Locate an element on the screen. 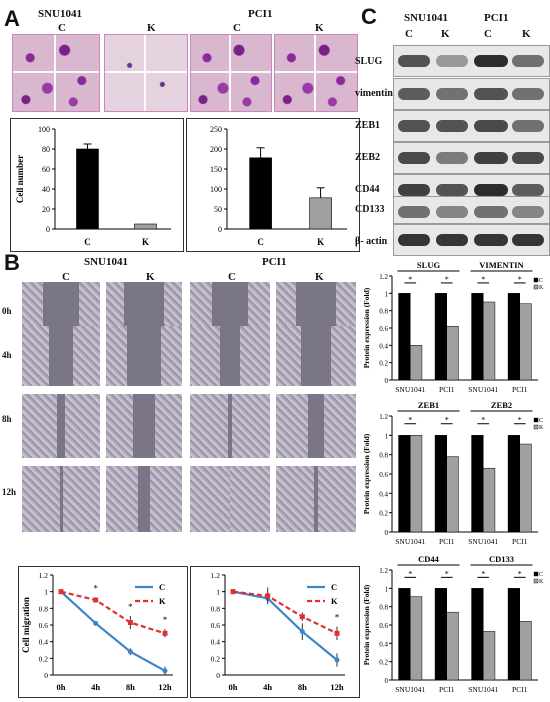 This screenshot has width=550, height=702. group-header: ZEB1 is located at coordinates (428, 405).